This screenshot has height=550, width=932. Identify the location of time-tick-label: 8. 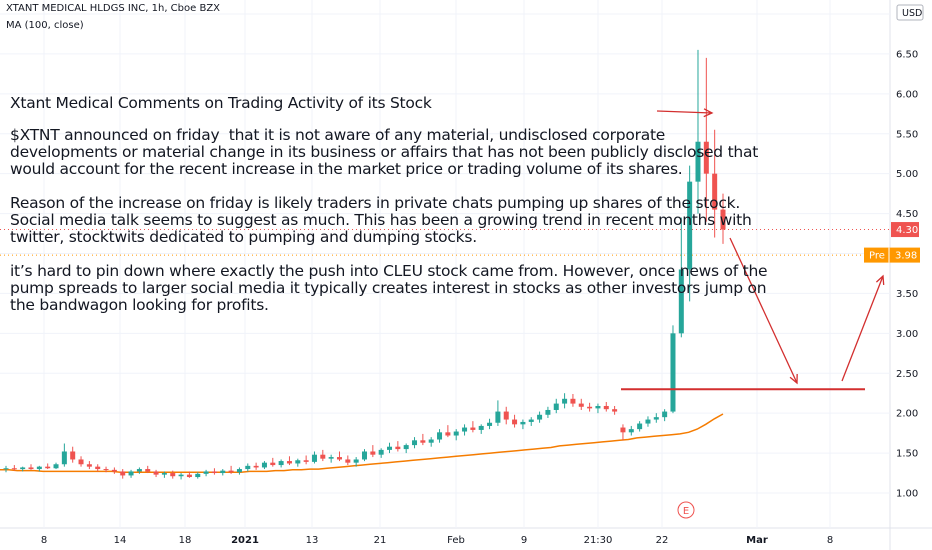
(44, 540).